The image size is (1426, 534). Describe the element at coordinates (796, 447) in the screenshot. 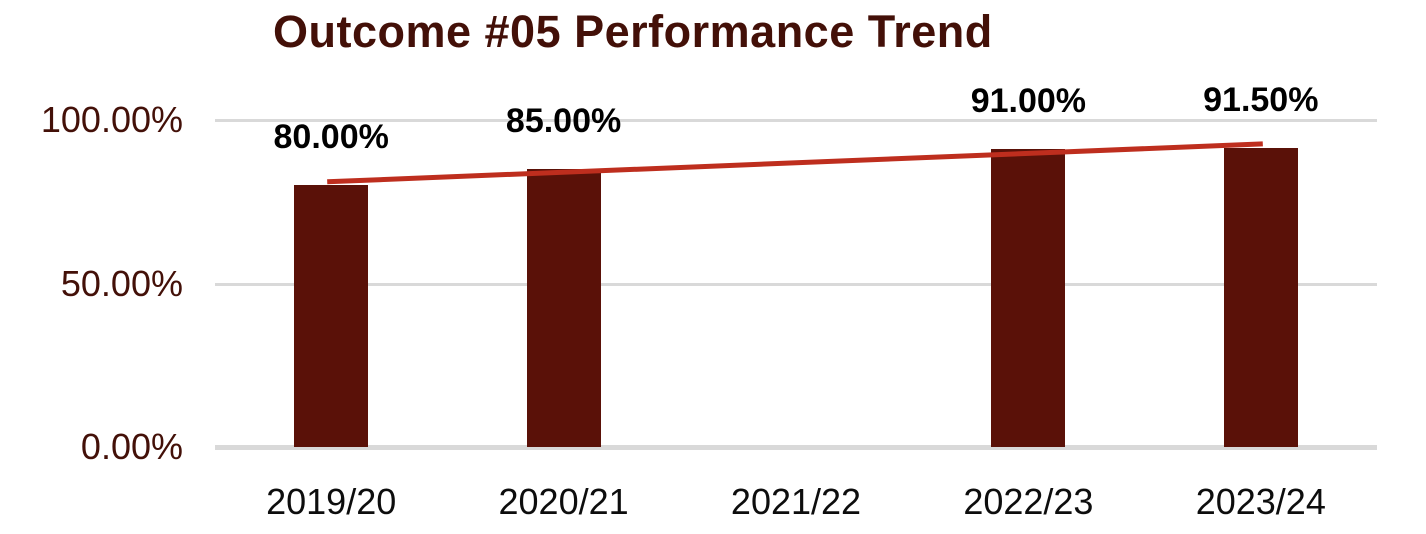

I see `x-axis-line` at that location.